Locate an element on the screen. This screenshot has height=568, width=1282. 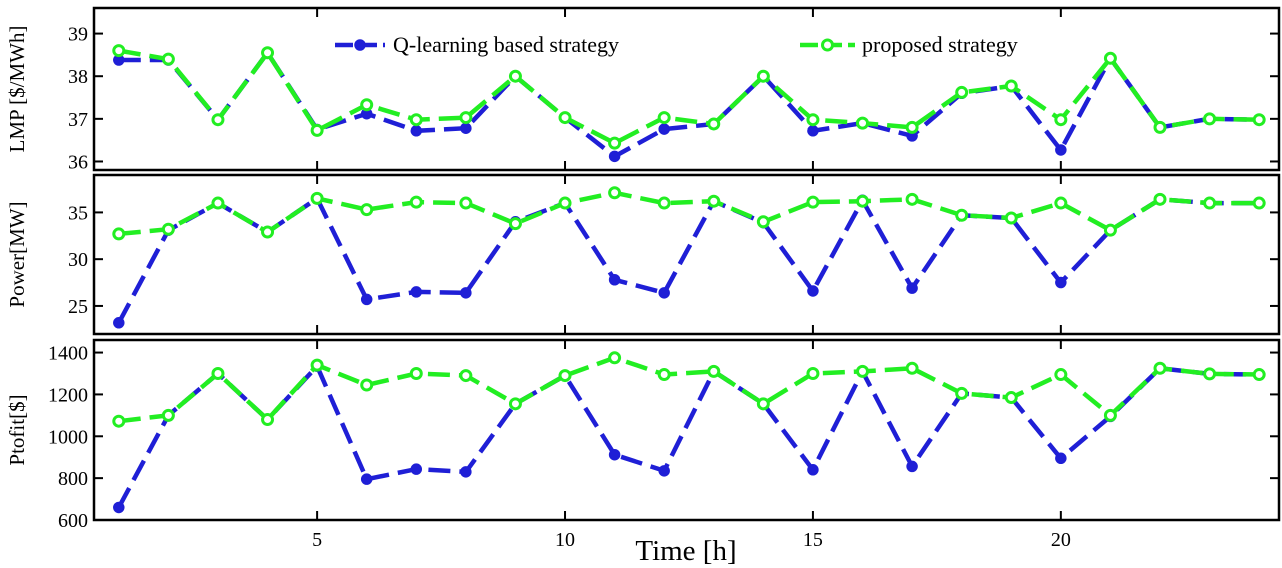
x-tick-label: 20 is located at coordinates (1061, 540).